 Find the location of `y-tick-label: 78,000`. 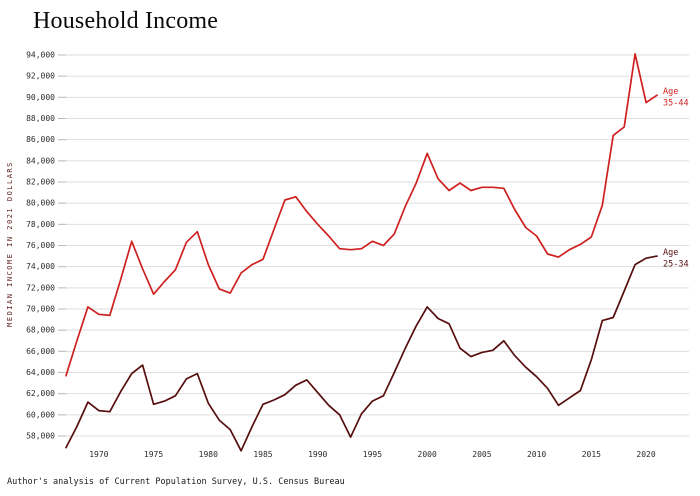

y-tick-label: 78,000 is located at coordinates (40, 224).